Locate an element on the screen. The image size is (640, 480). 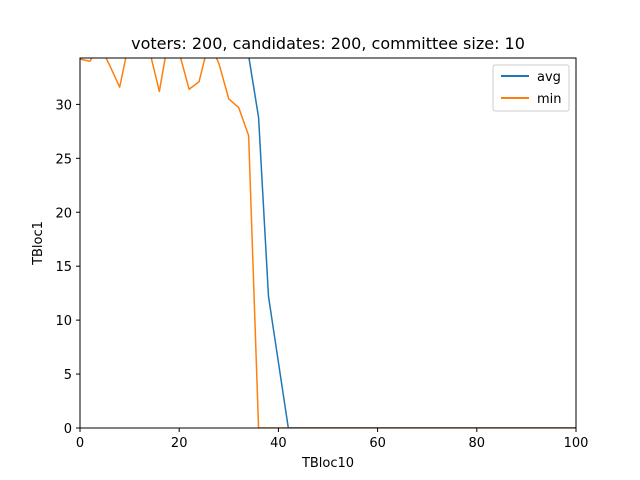
y-tick-label: 15 is located at coordinates (63, 267).